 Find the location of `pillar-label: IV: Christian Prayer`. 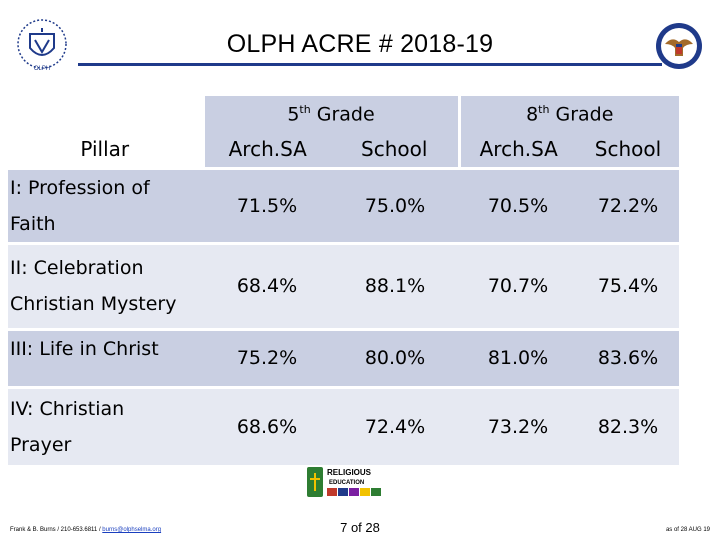

pillar-label: IV: Christian Prayer is located at coordinates (105, 425).